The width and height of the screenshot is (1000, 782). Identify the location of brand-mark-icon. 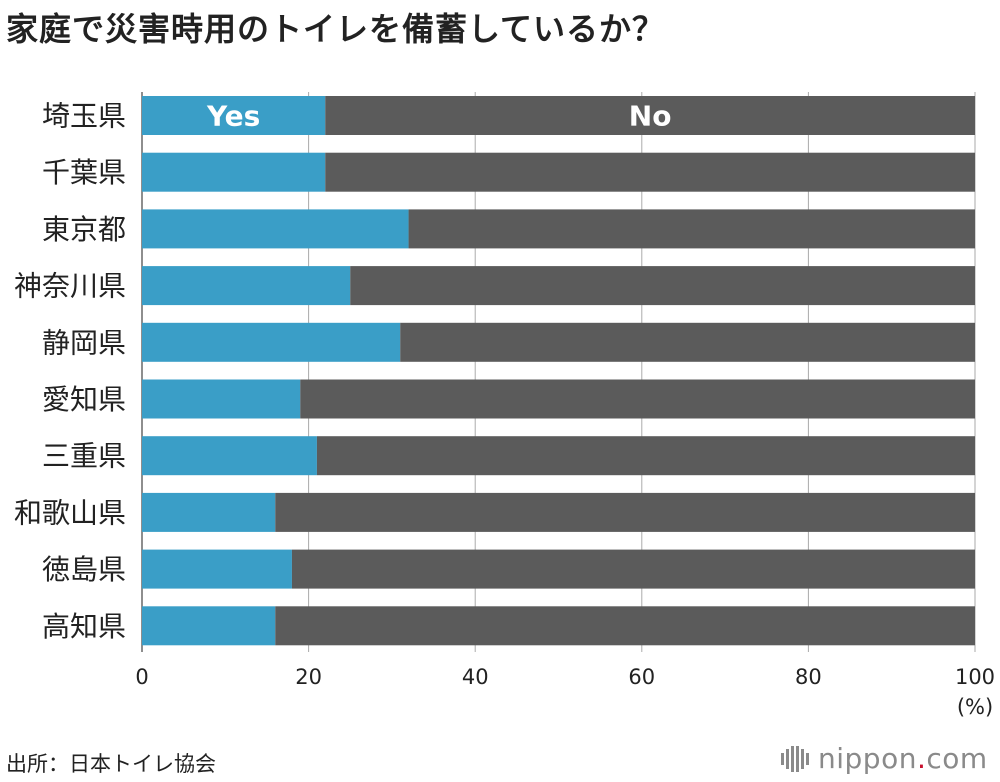
(795, 758).